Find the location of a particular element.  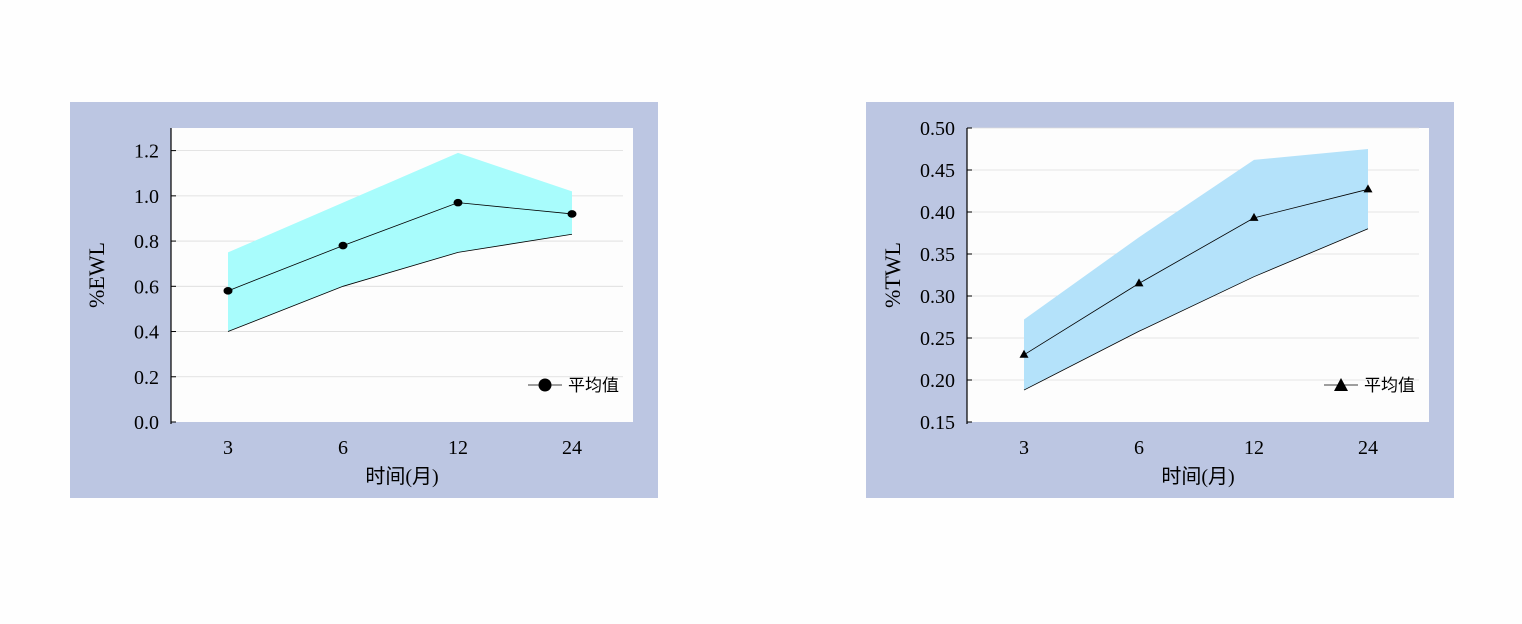

ewl-x-tick-label: 24 is located at coordinates (572, 448).